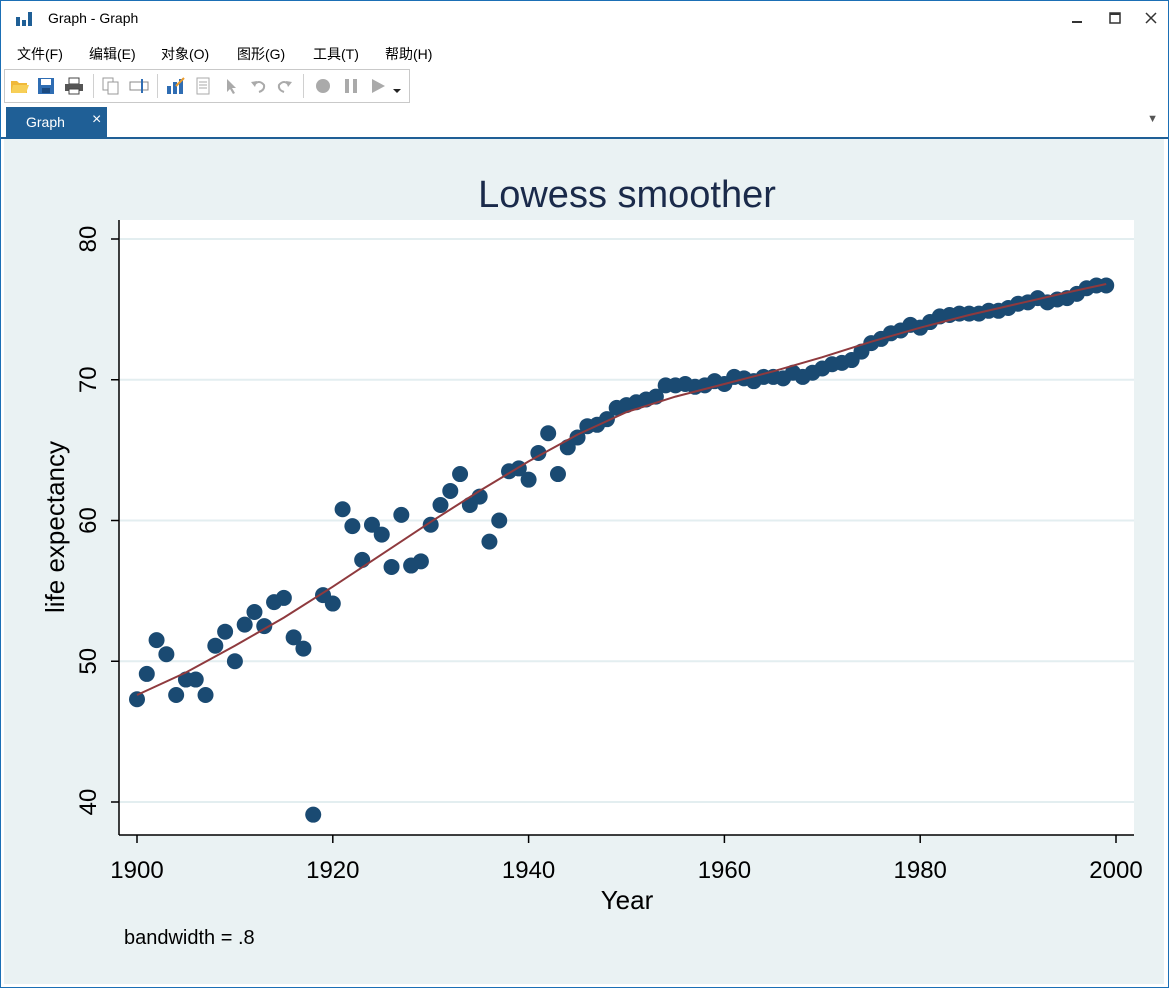 Image resolution: width=1169 pixels, height=988 pixels. What do you see at coordinates (112, 54) in the screenshot?
I see `menu-edit: 编辑(E)` at bounding box center [112, 54].